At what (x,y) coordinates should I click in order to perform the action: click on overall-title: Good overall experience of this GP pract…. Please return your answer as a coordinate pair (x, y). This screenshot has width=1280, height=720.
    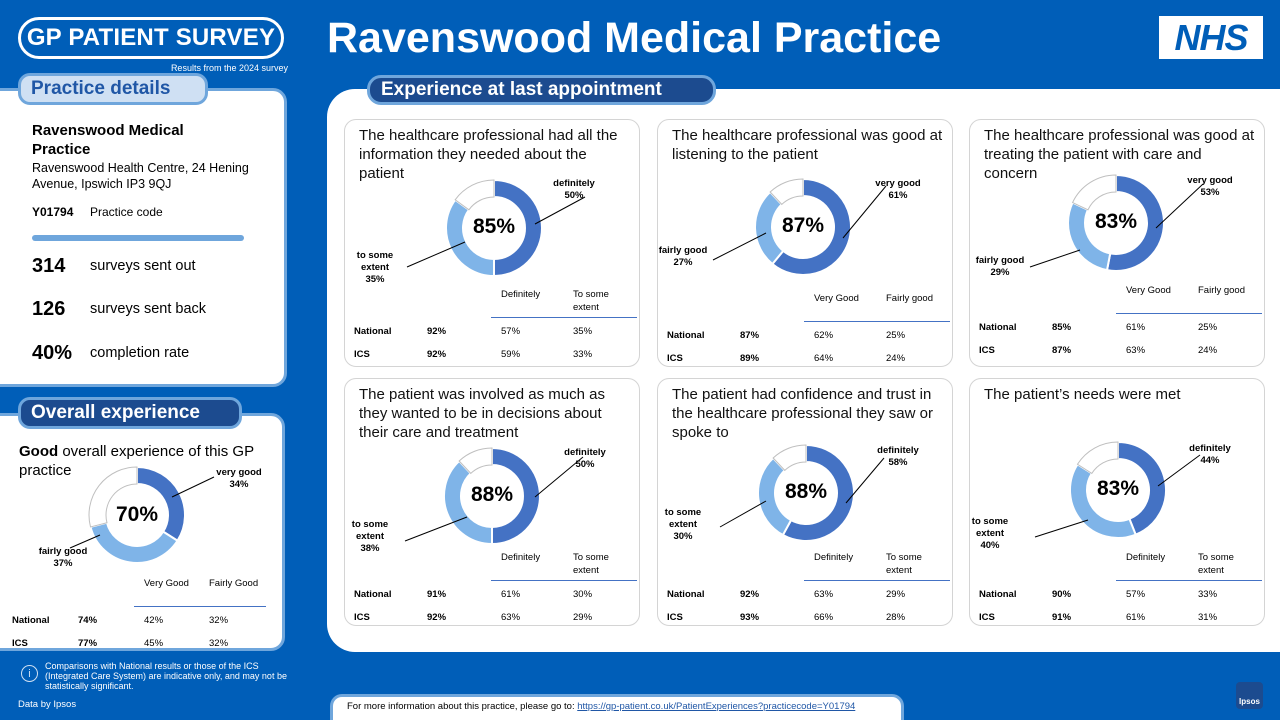
    Looking at the image, I should click on (139, 461).